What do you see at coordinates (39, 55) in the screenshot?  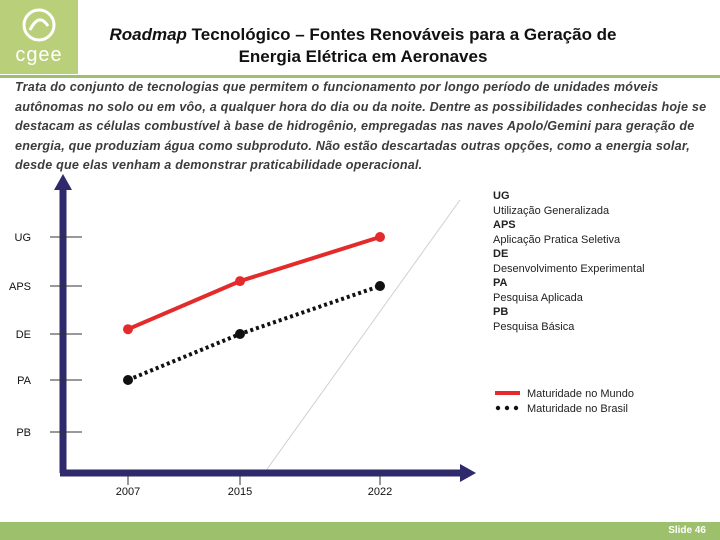 I see `logo-text: cgee` at bounding box center [39, 55].